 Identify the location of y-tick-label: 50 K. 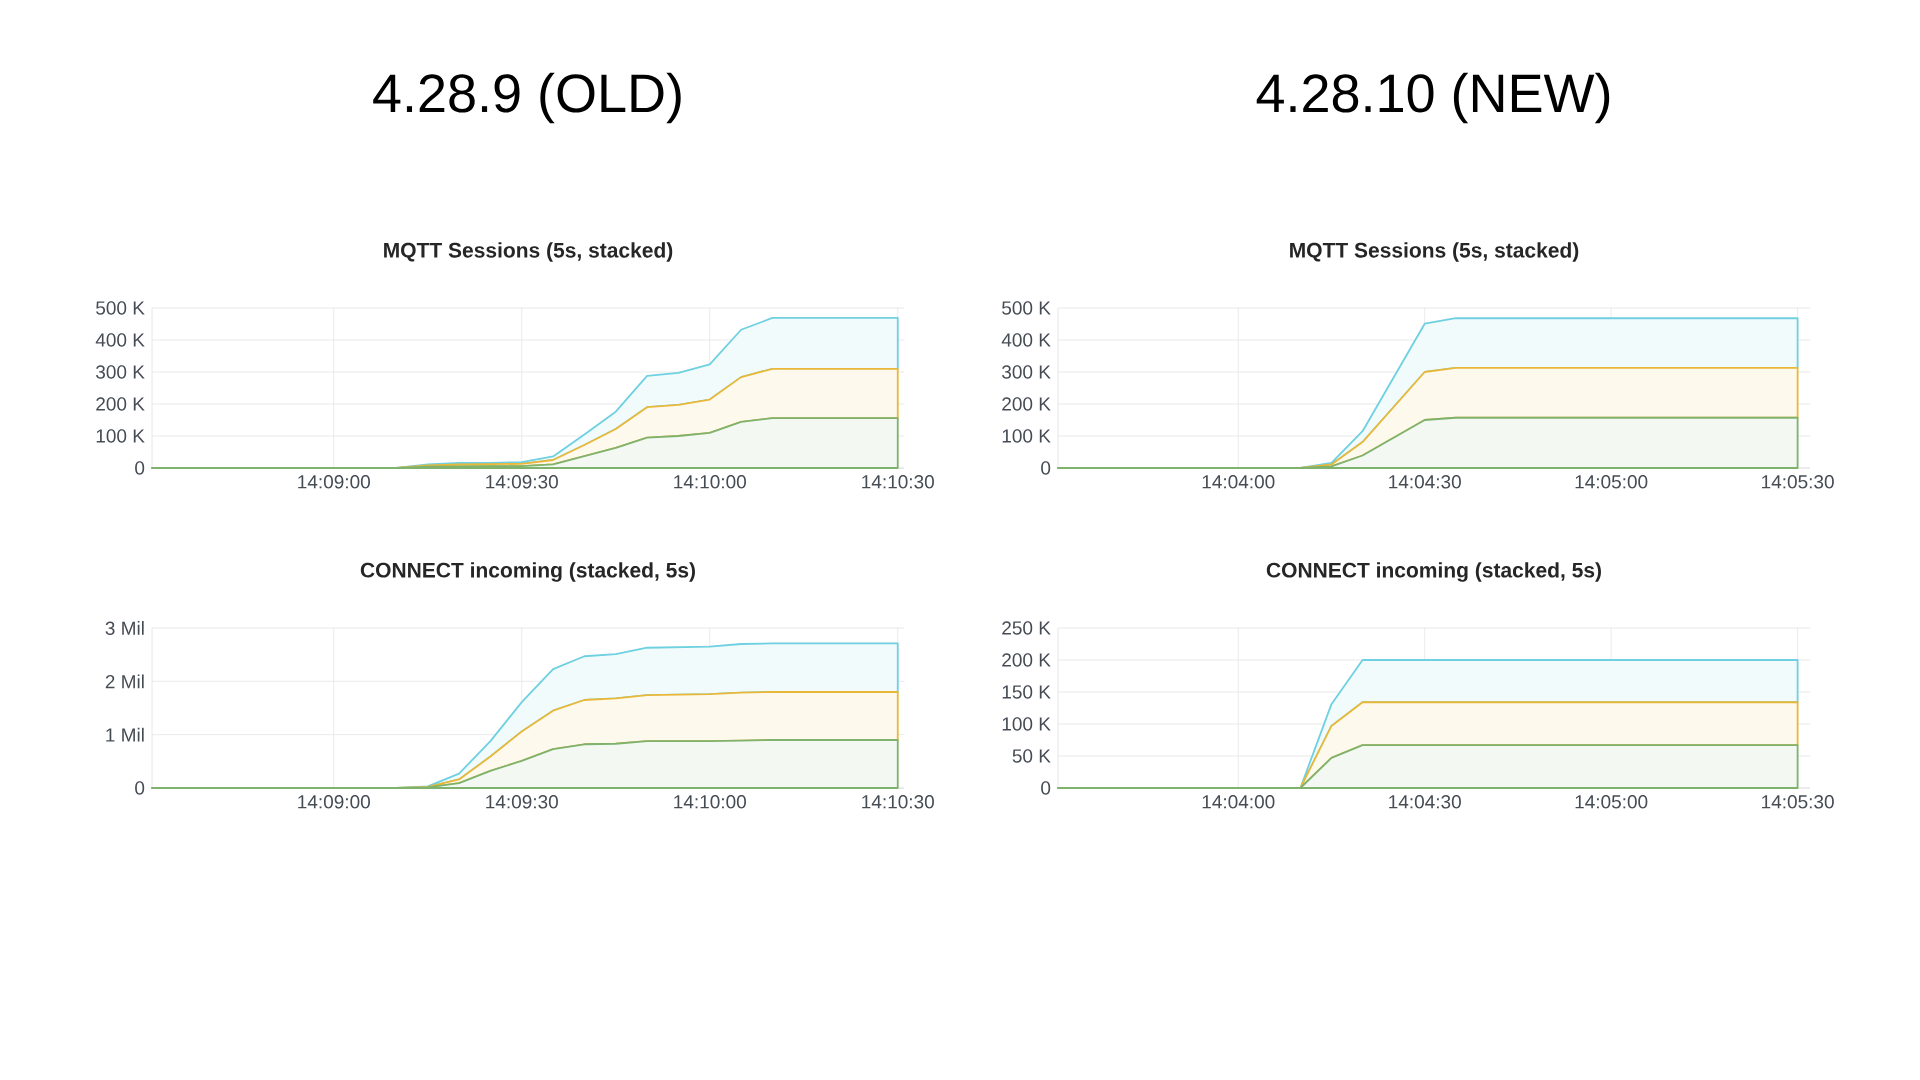
(1031, 756).